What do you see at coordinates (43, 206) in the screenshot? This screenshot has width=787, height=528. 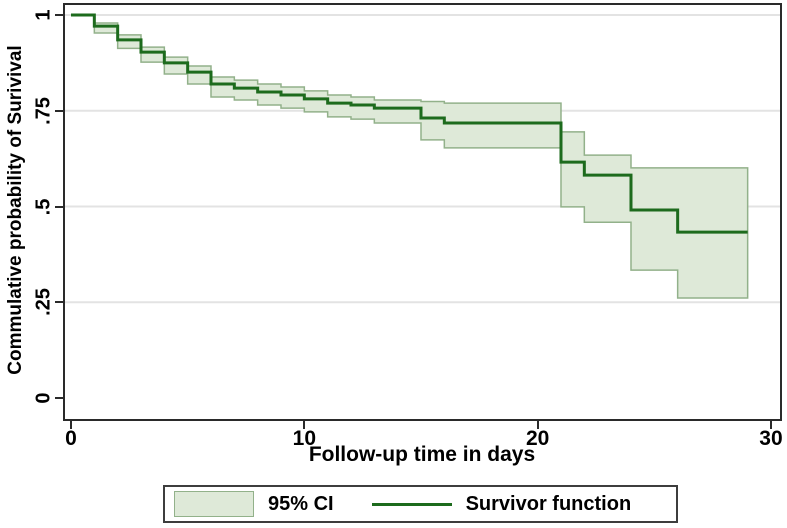 I see `y-tick-label: .5` at bounding box center [43, 206].